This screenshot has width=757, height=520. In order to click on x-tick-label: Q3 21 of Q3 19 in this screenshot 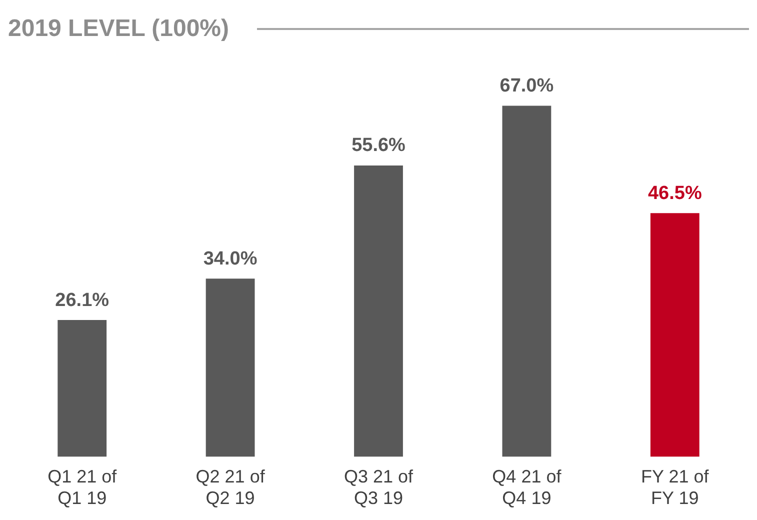, I will do `click(379, 487)`.